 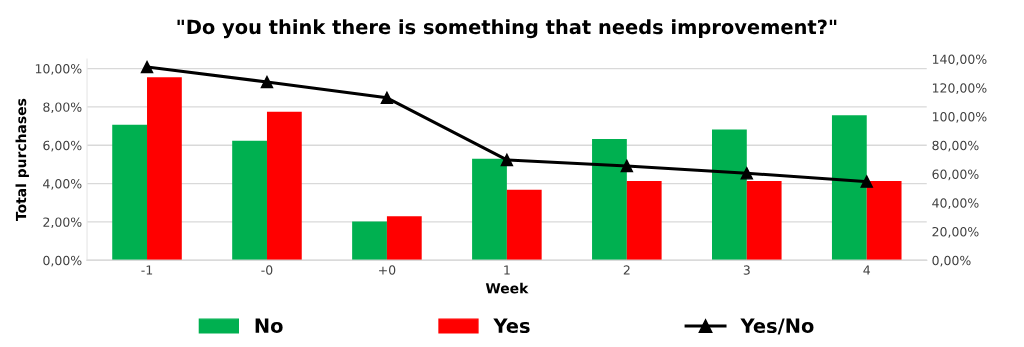 What do you see at coordinates (959, 60) in the screenshot?
I see `y2-tick-label: 140,00%` at bounding box center [959, 60].